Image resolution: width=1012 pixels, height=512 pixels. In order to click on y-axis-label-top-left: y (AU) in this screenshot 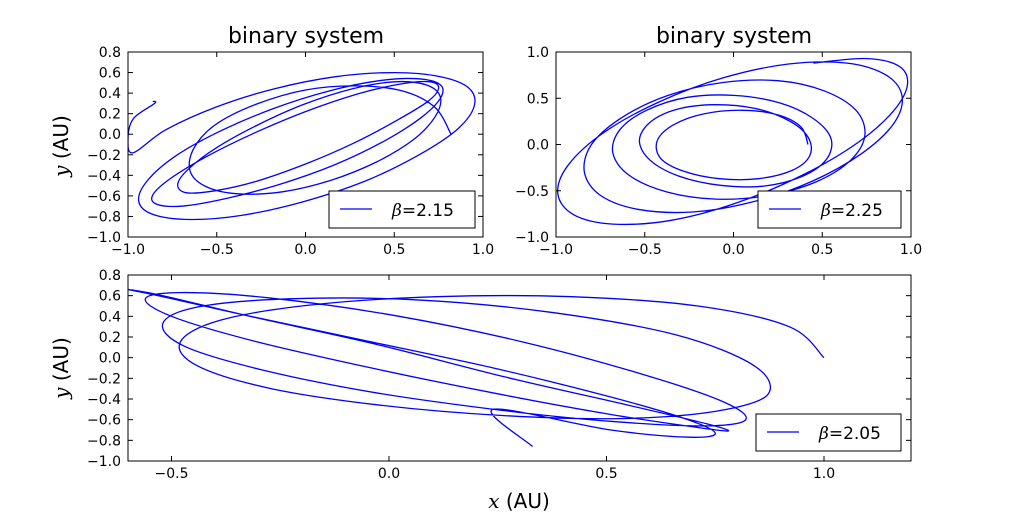, I will do `click(61, 146)`.